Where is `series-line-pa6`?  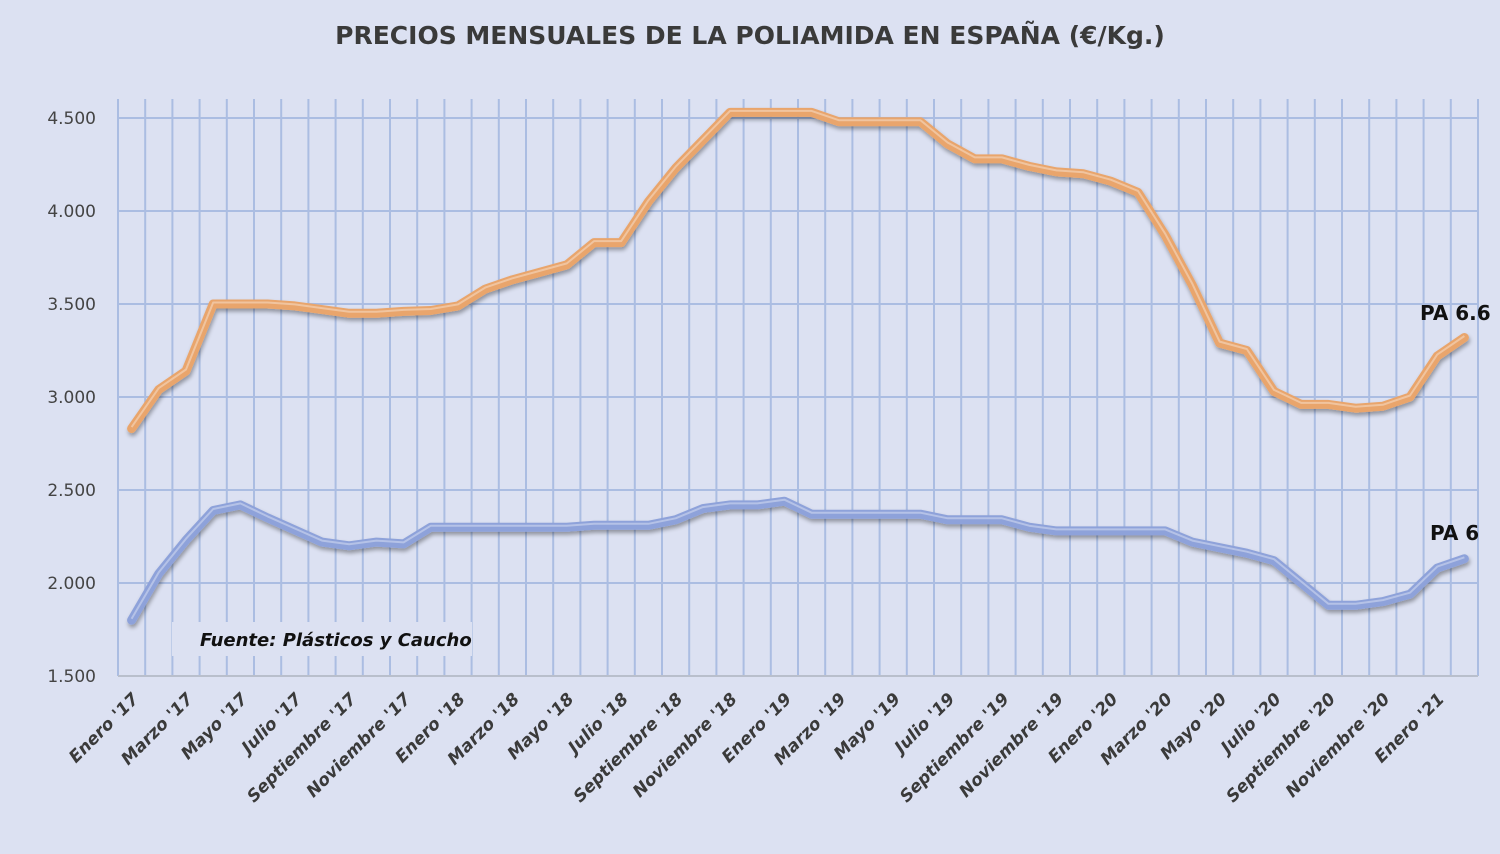
series-line-pa6 is located at coordinates (798, 560).